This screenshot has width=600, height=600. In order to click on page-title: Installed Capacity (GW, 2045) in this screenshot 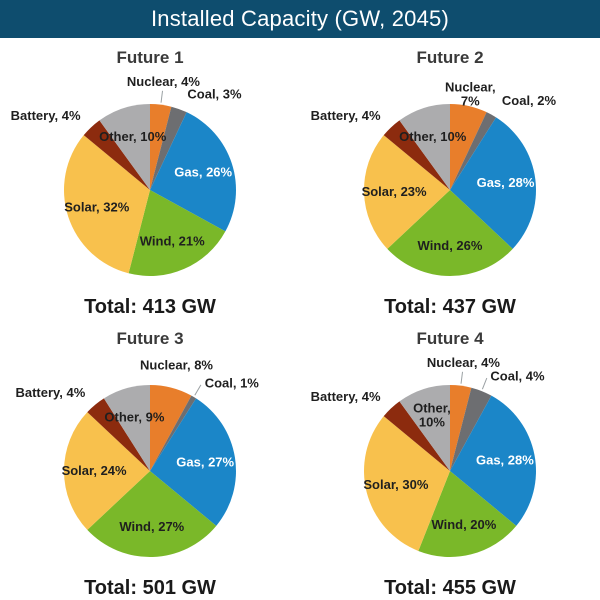, I will do `click(300, 18)`.